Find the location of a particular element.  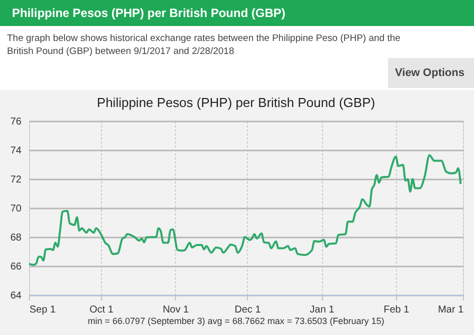

y-tick-label: 68 is located at coordinates (16, 238).